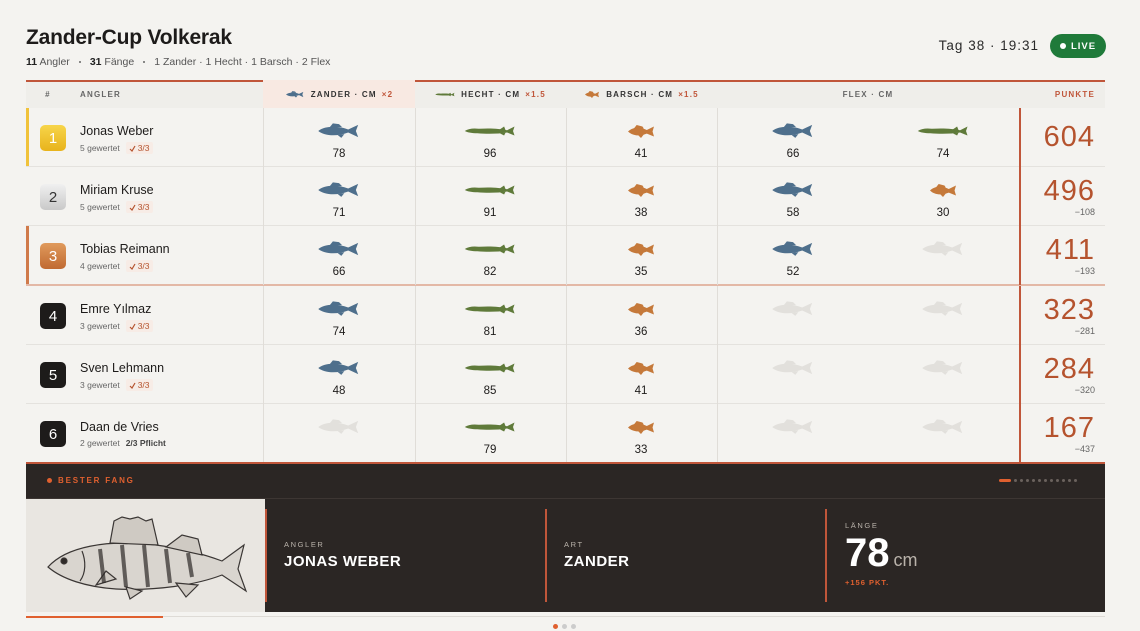 This screenshot has width=1140, height=631. What do you see at coordinates (100, 94) in the screenshot?
I see `col-angler: ANGLER` at bounding box center [100, 94].